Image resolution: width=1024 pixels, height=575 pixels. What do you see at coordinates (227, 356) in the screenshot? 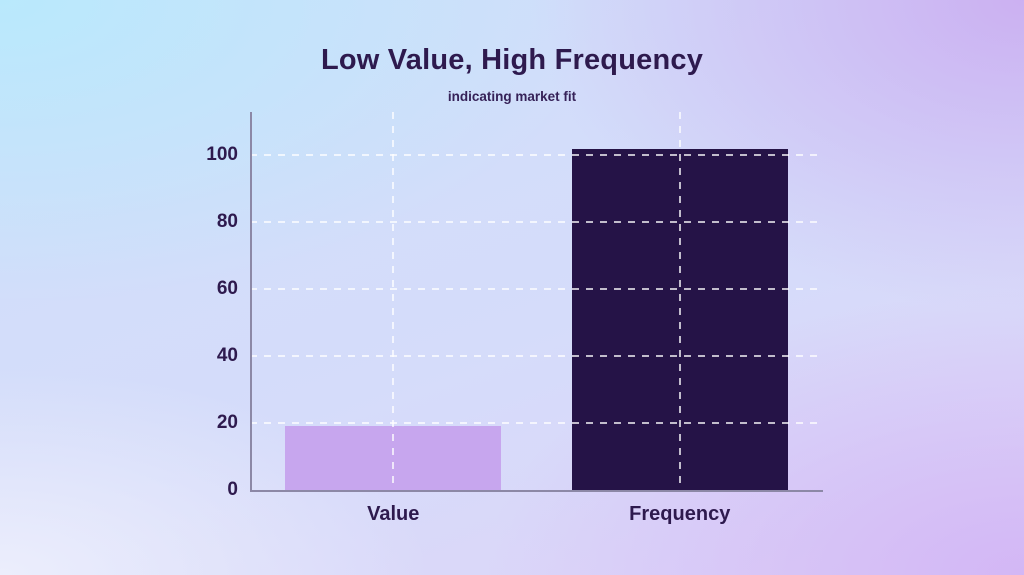
I see `y-tick-label-40: 40` at bounding box center [227, 356].